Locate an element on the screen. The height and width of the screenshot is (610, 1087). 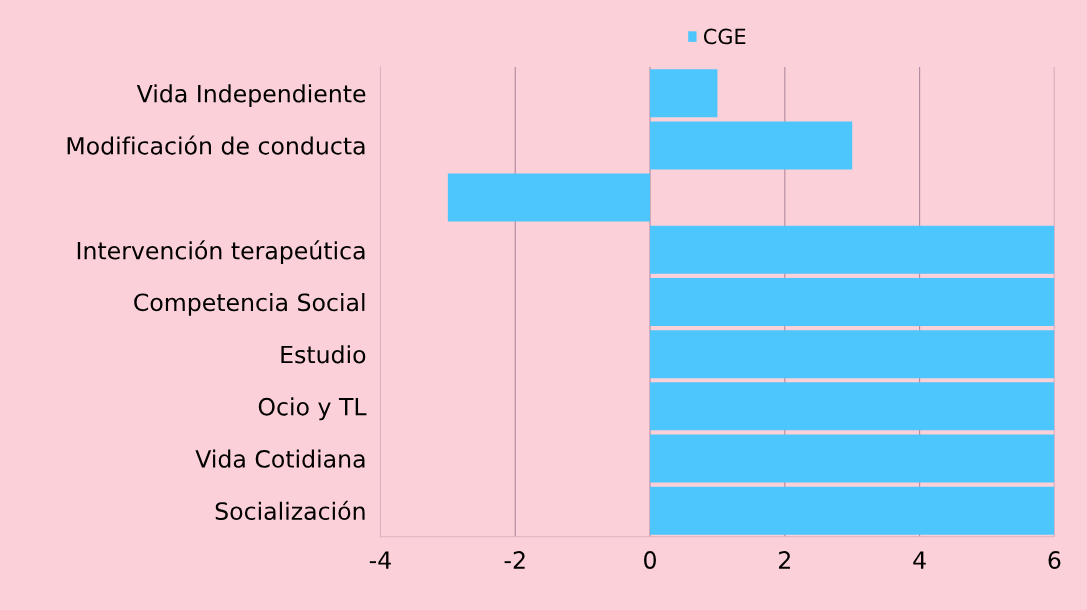
x-tick-label: -4 is located at coordinates (380, 560).